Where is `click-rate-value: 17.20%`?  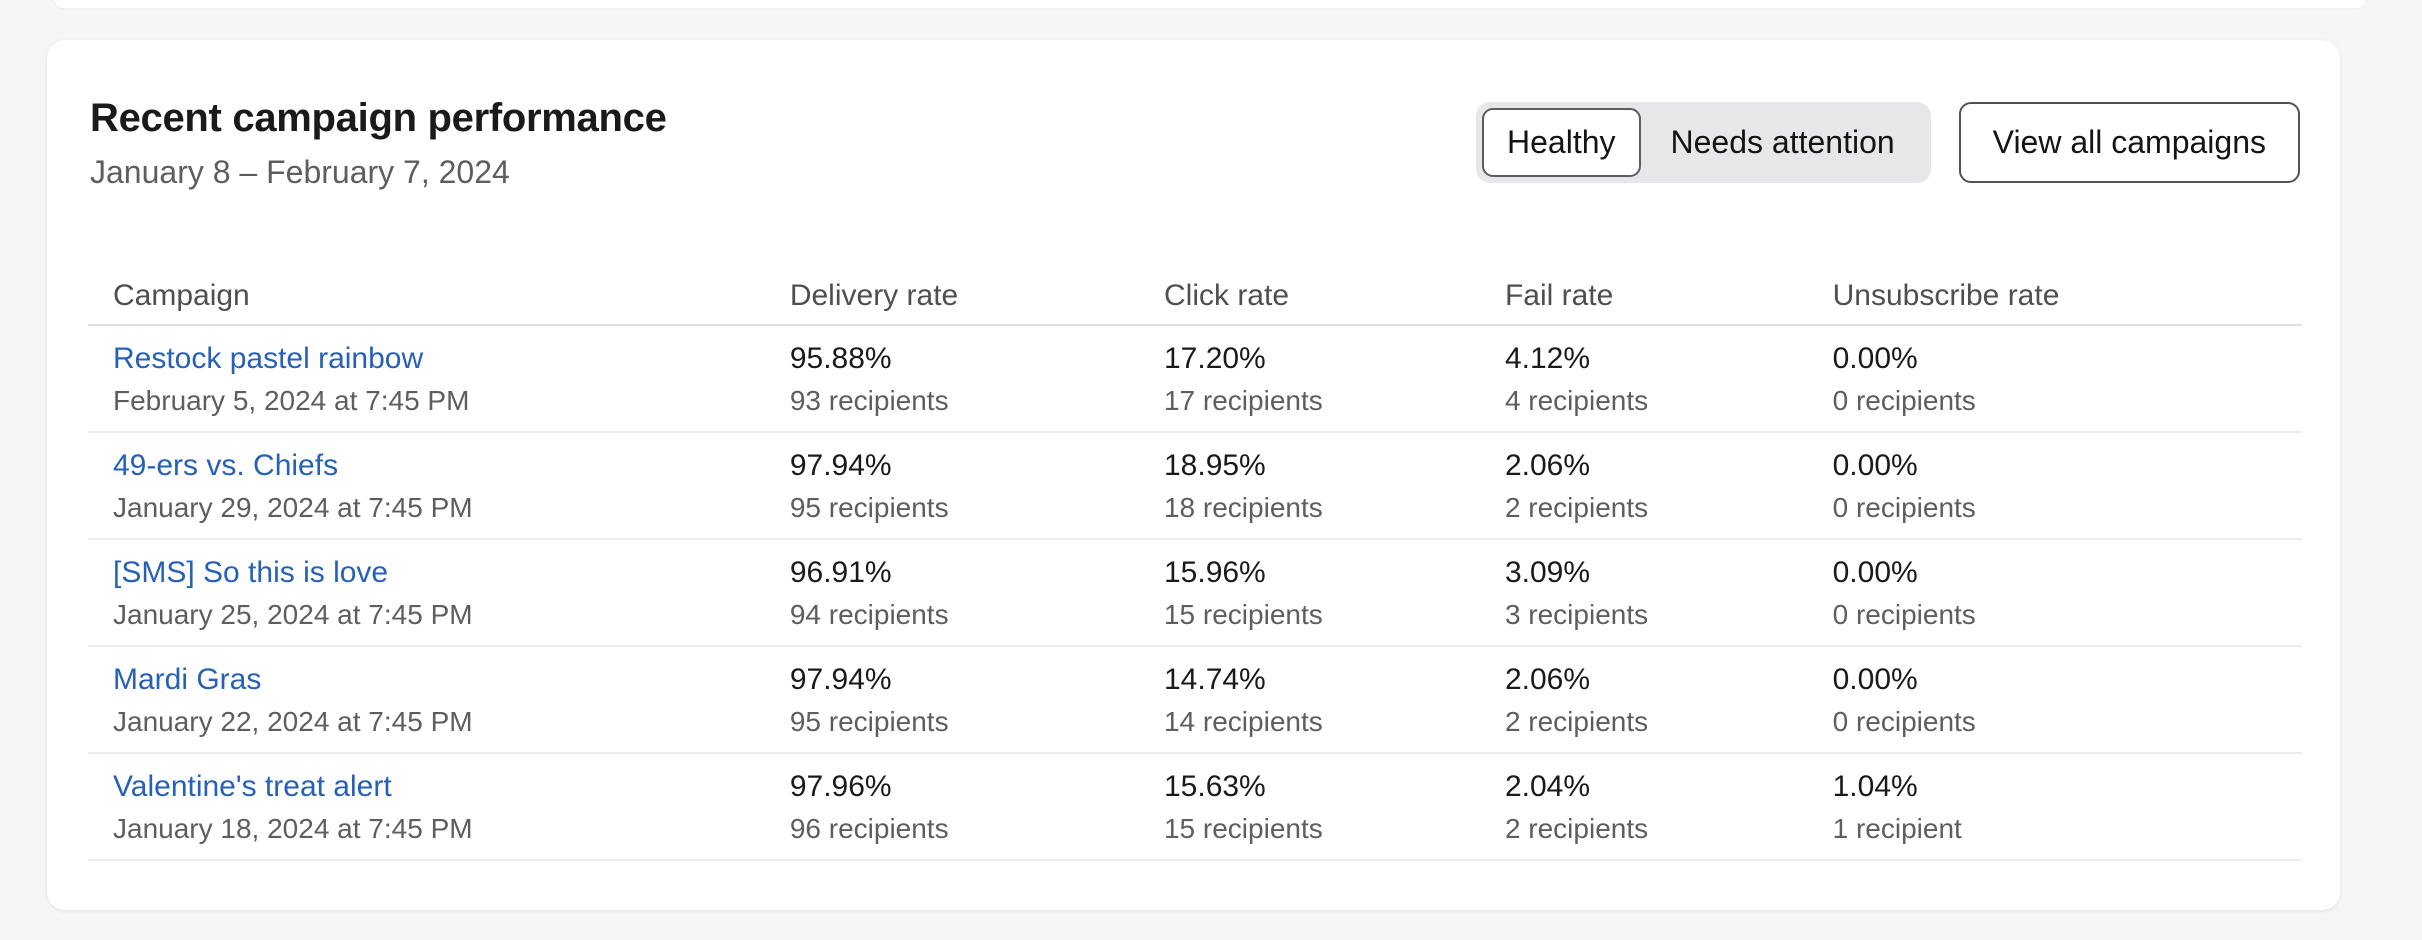 click-rate-value: 17.20% is located at coordinates (1214, 358).